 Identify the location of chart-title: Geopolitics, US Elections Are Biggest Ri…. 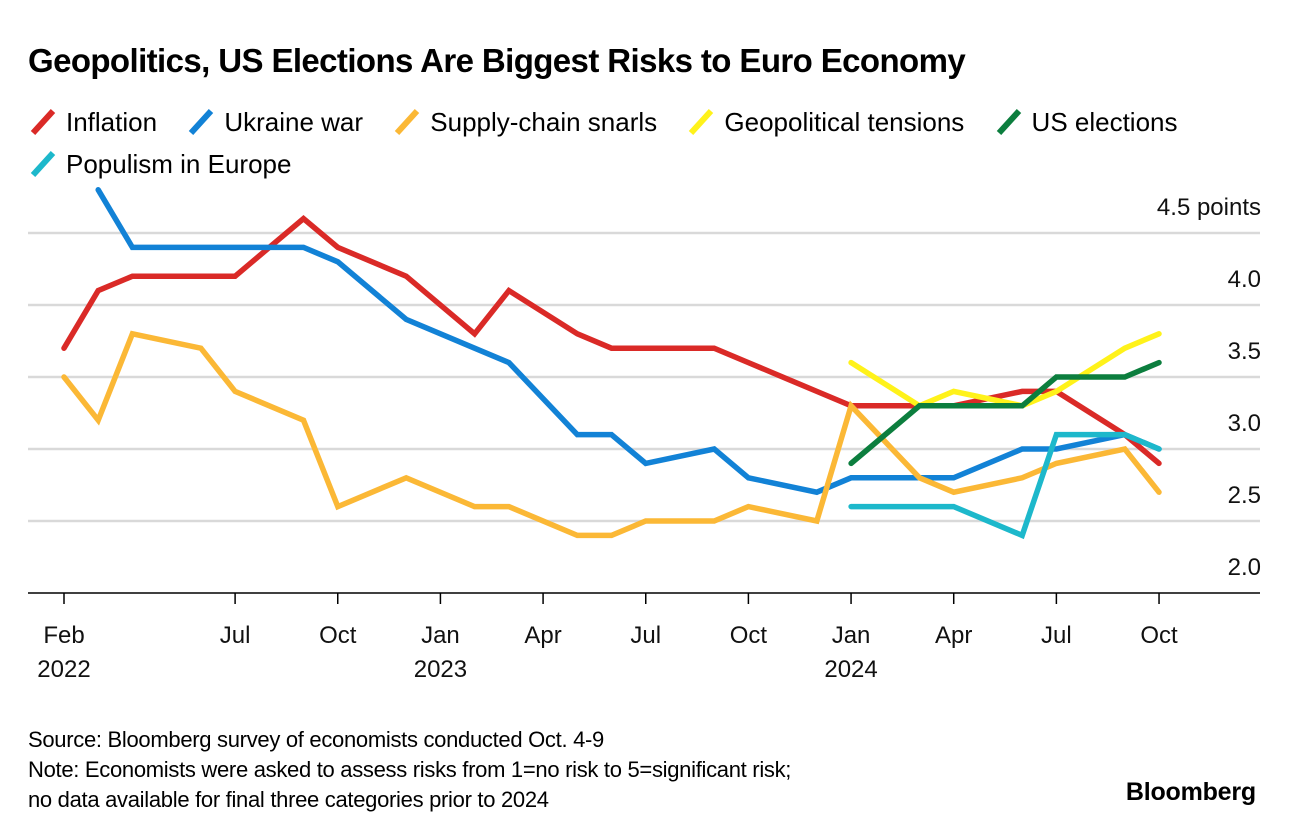
(497, 60).